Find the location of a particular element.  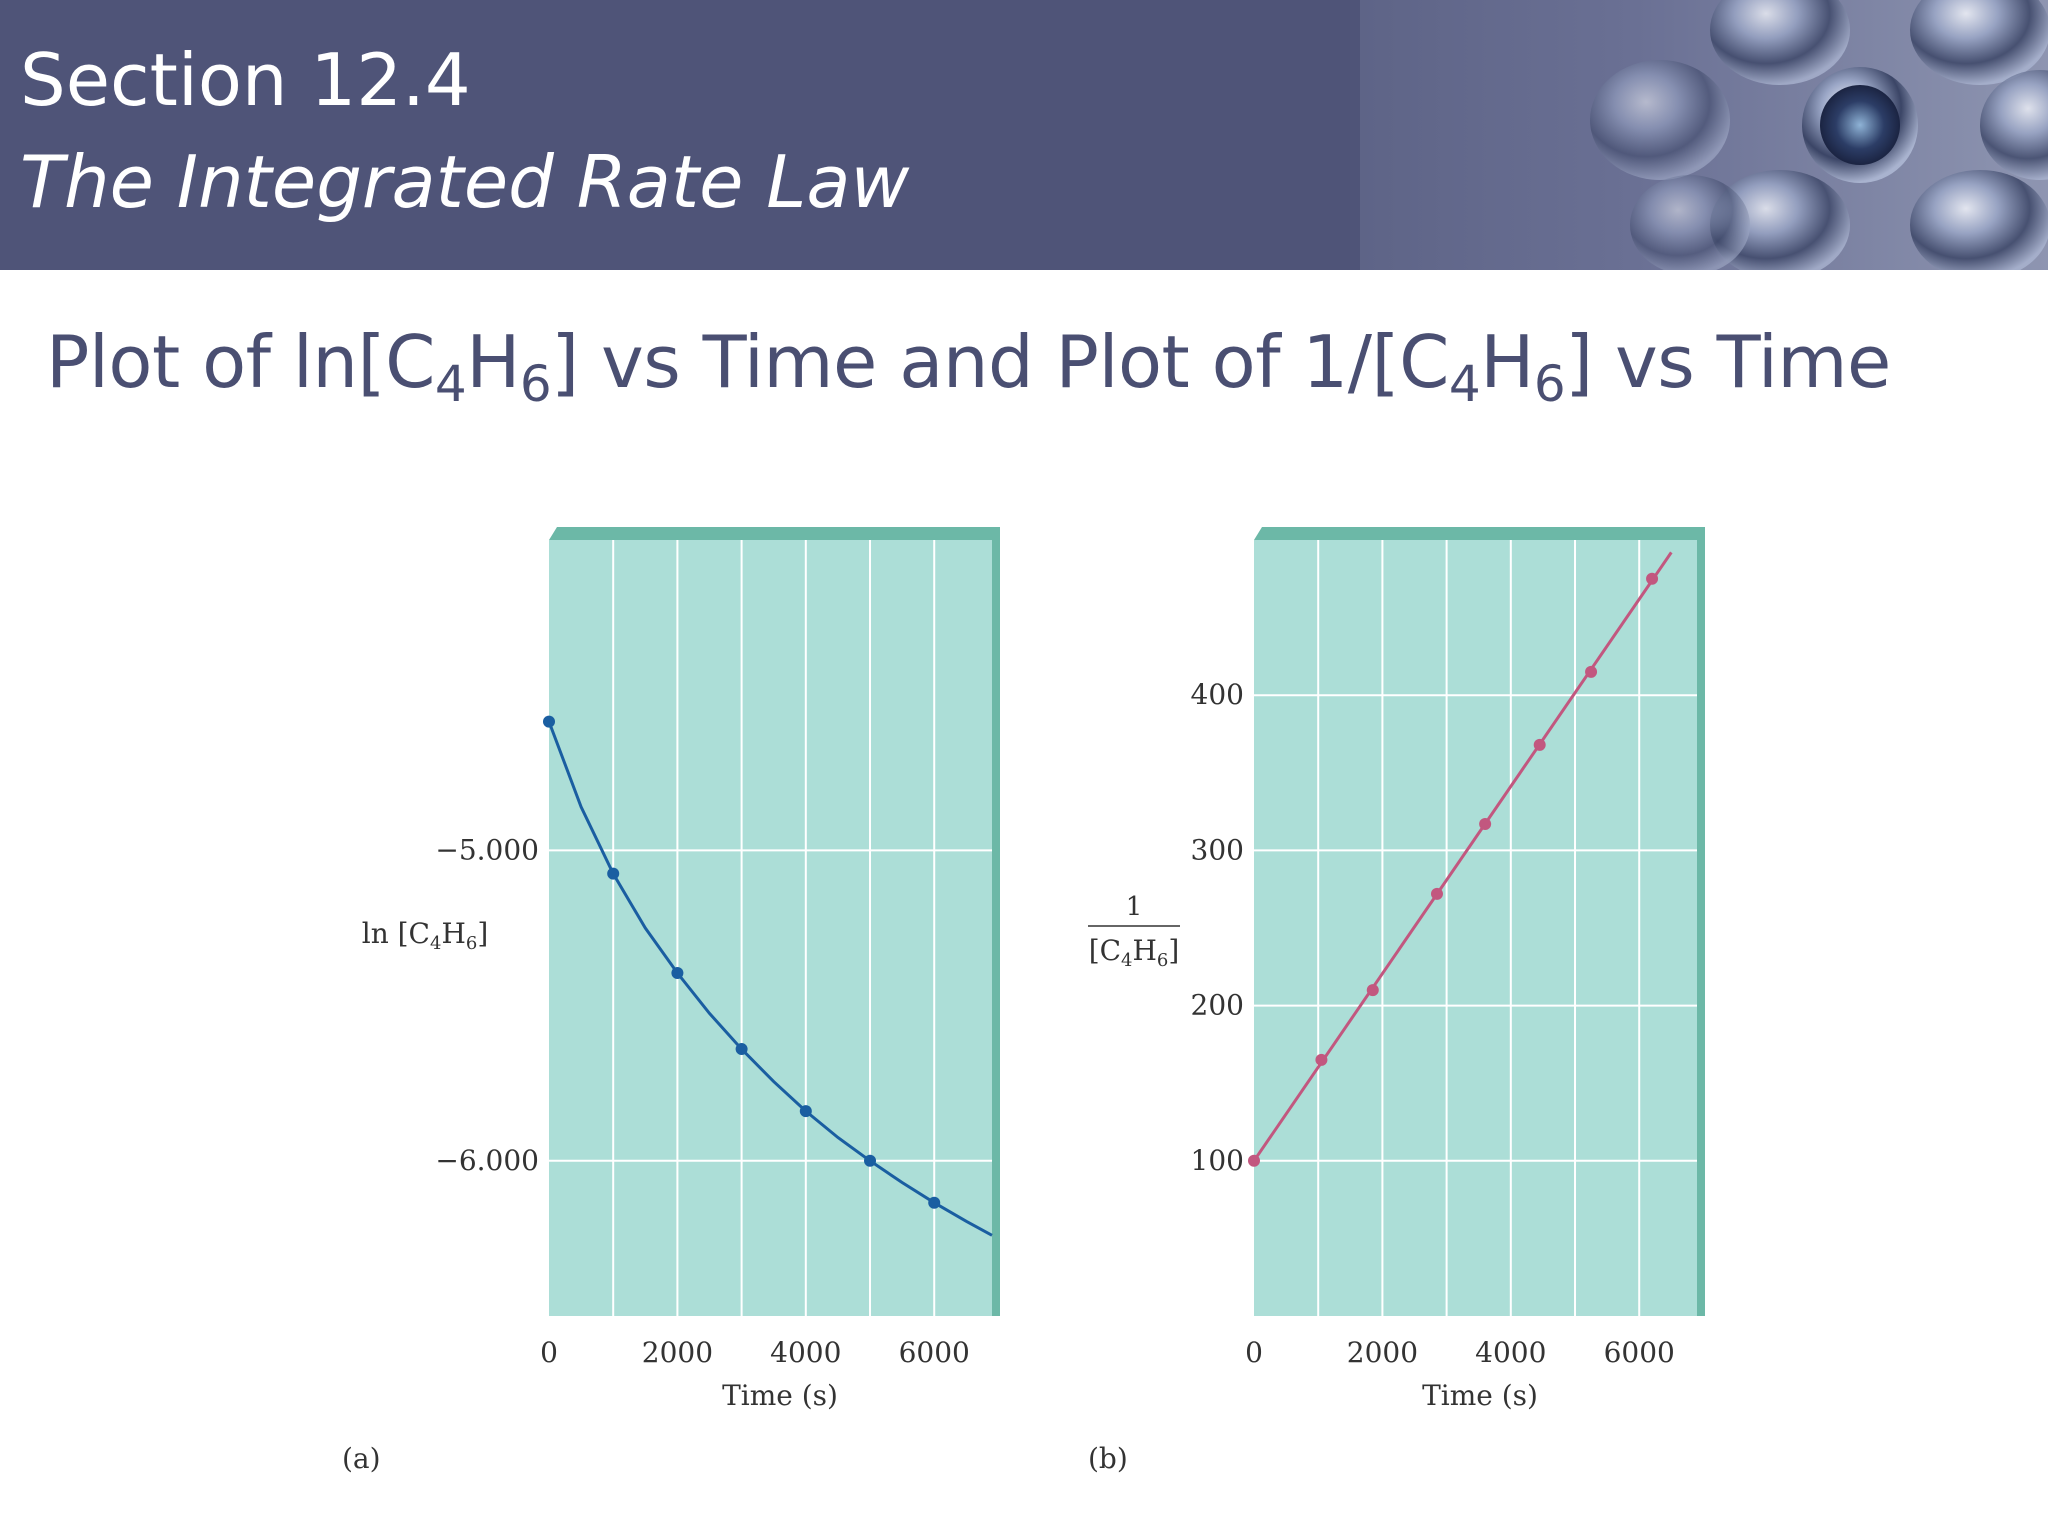

chart-b-points-layer is located at coordinates (1453, 869).